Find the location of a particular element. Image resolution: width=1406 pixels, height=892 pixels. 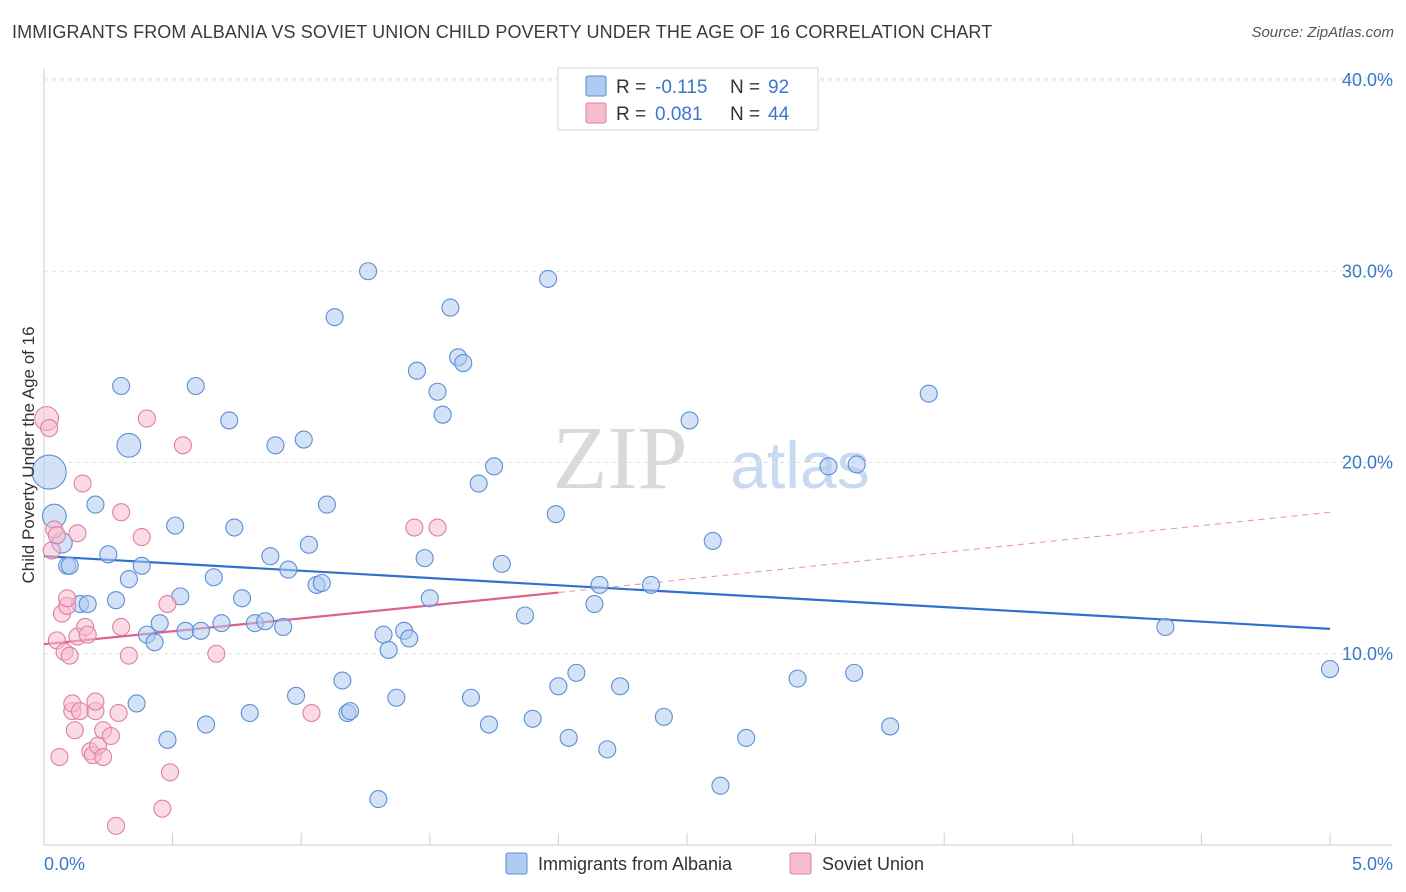

trend-line-soviet-extension is located at coordinates (944, 552).